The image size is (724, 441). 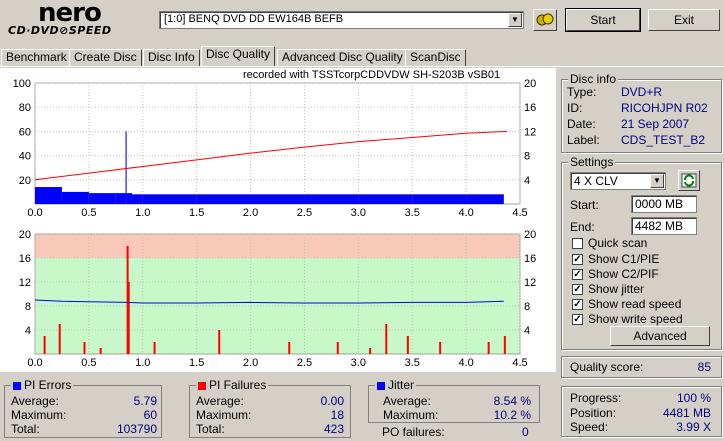 I want to click on position-label: Position:, so click(x=593, y=413).